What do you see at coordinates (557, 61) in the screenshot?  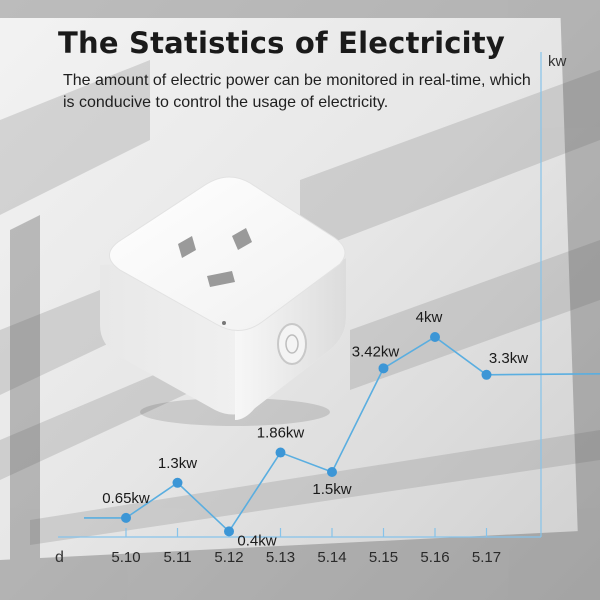 I see `y-axis-label: kw` at bounding box center [557, 61].